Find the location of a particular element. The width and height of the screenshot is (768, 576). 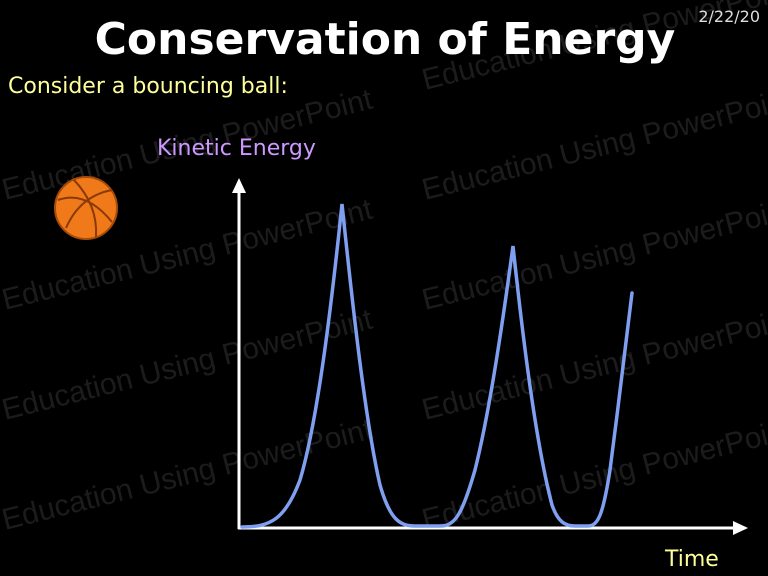

x-axis-label: Time is located at coordinates (691, 559).